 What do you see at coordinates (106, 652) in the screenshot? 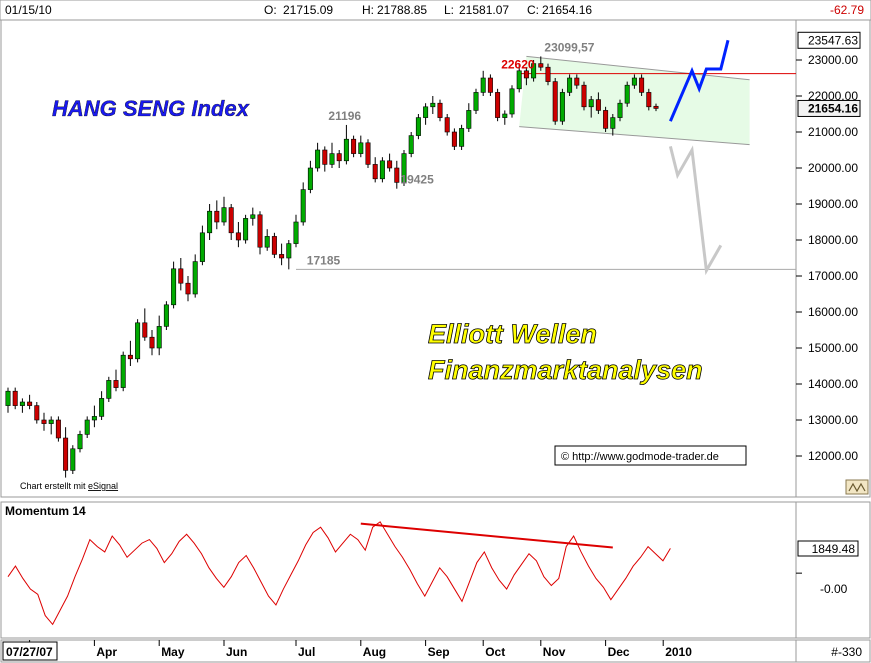
I see `time-tick-label: Apr` at bounding box center [106, 652].